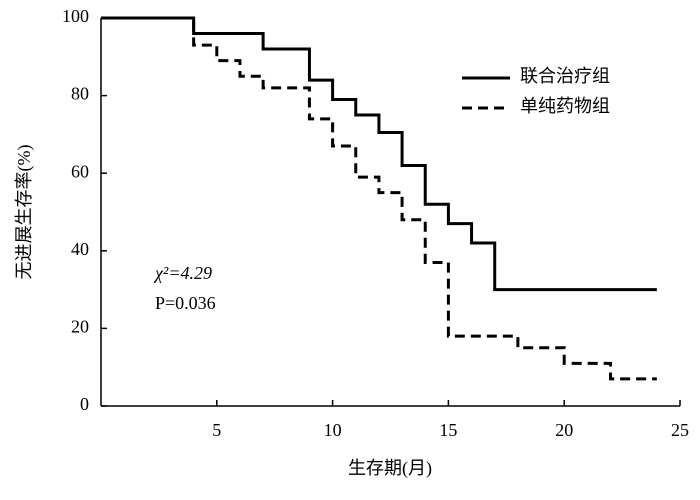 This screenshot has height=500, width=700. I want to click on y-tick-label: 0, so click(84, 404).